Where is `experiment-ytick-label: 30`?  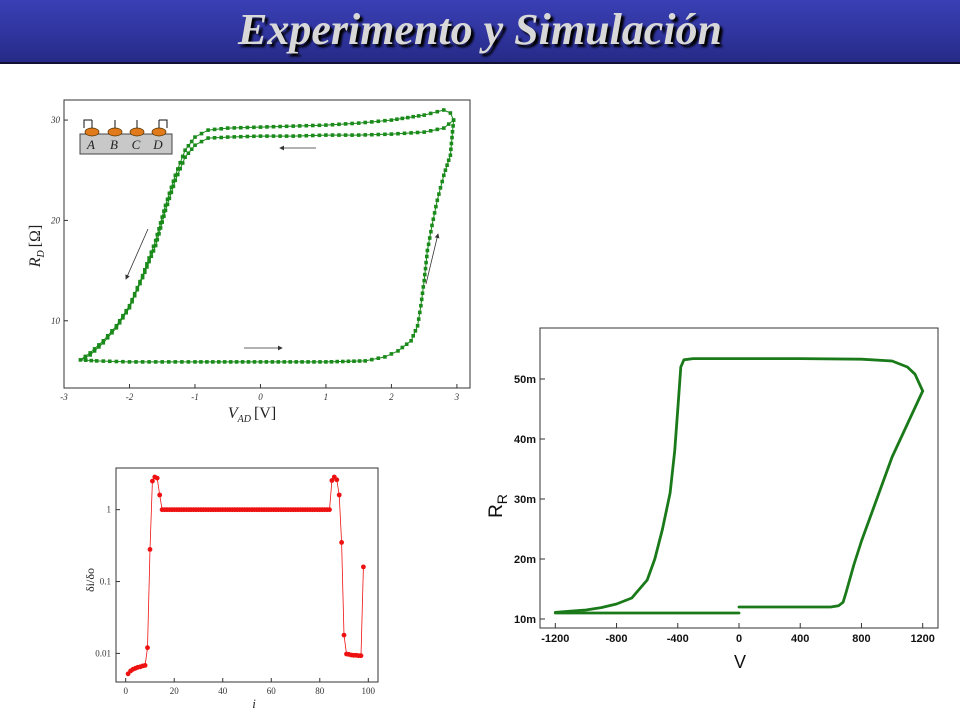
experiment-ytick-label: 30 is located at coordinates (55, 120).